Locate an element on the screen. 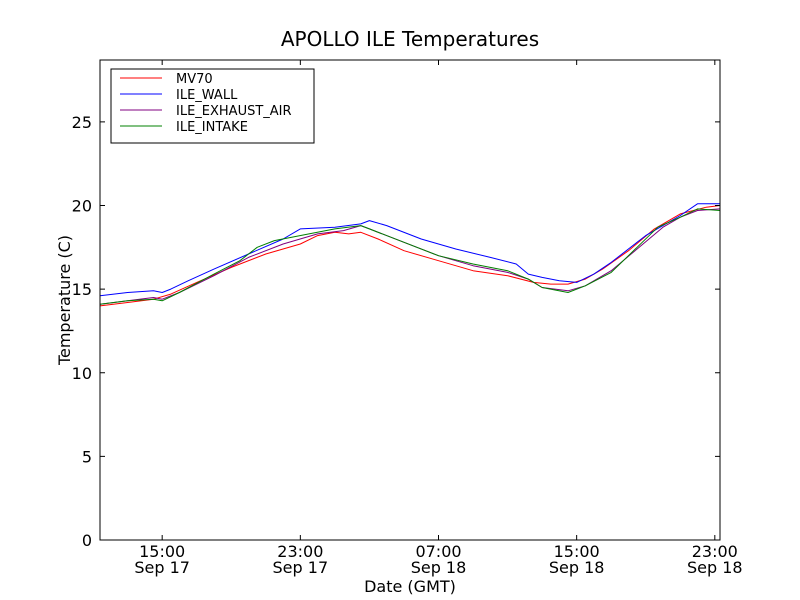 This screenshot has height=600, width=800. series-lines is located at coordinates (410, 255).